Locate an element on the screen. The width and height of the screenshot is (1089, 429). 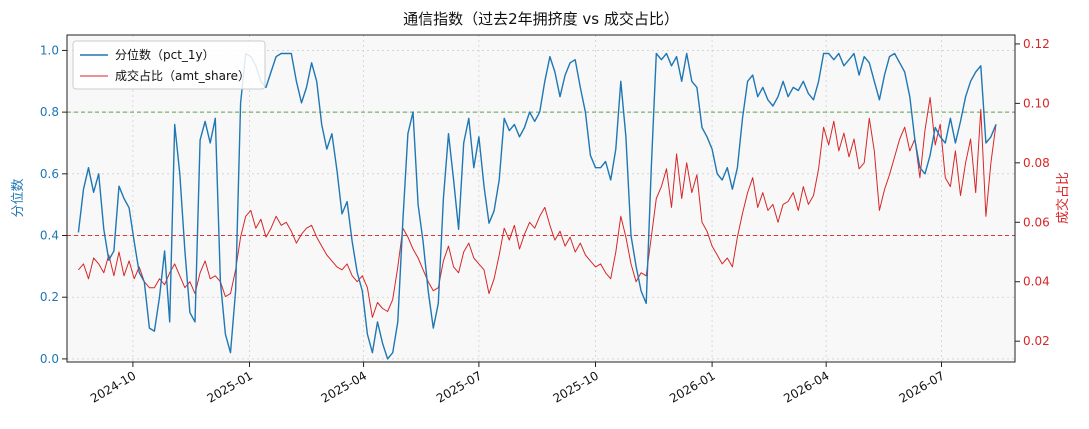
legend-box is located at coordinates (169, 65).